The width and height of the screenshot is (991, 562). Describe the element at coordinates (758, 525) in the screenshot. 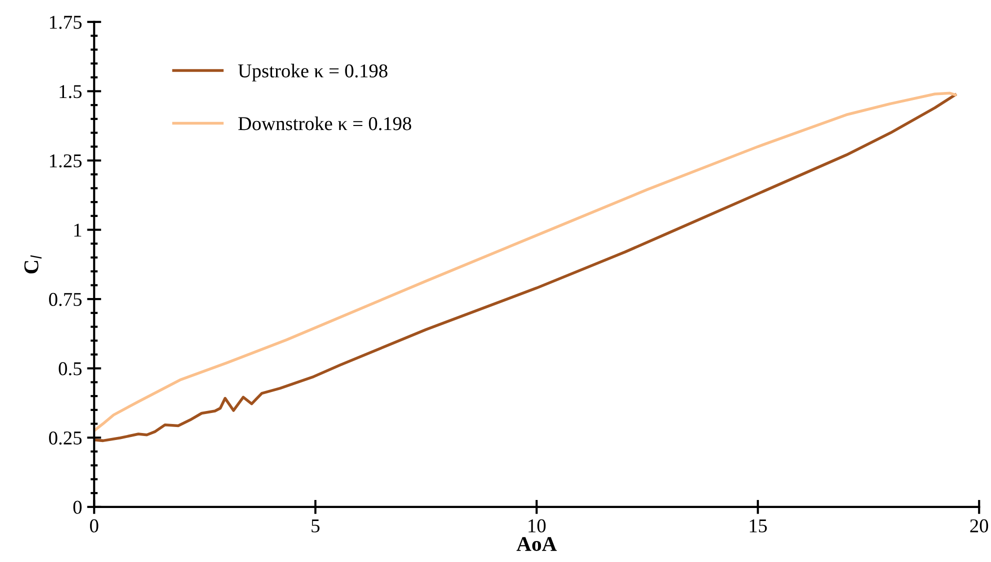

I see `x-tick-label: 15` at that location.